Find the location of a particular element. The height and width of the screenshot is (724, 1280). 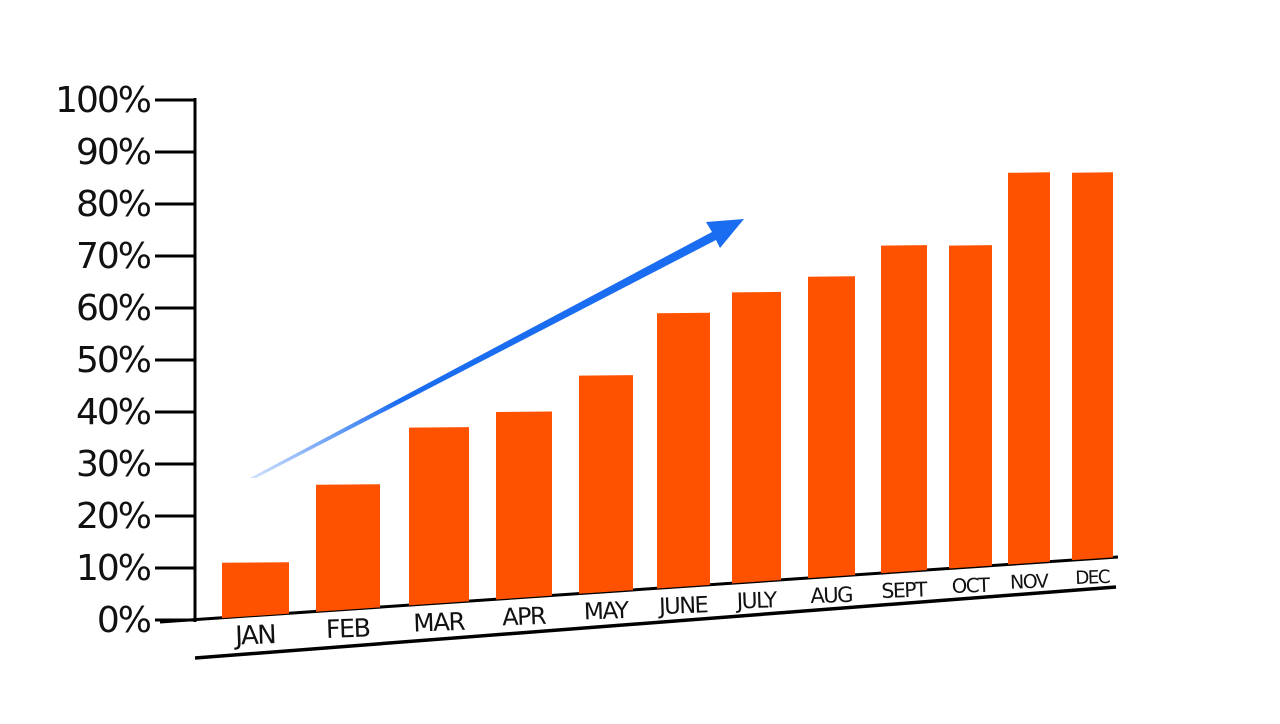

x-axis-underline is located at coordinates (655, 622).